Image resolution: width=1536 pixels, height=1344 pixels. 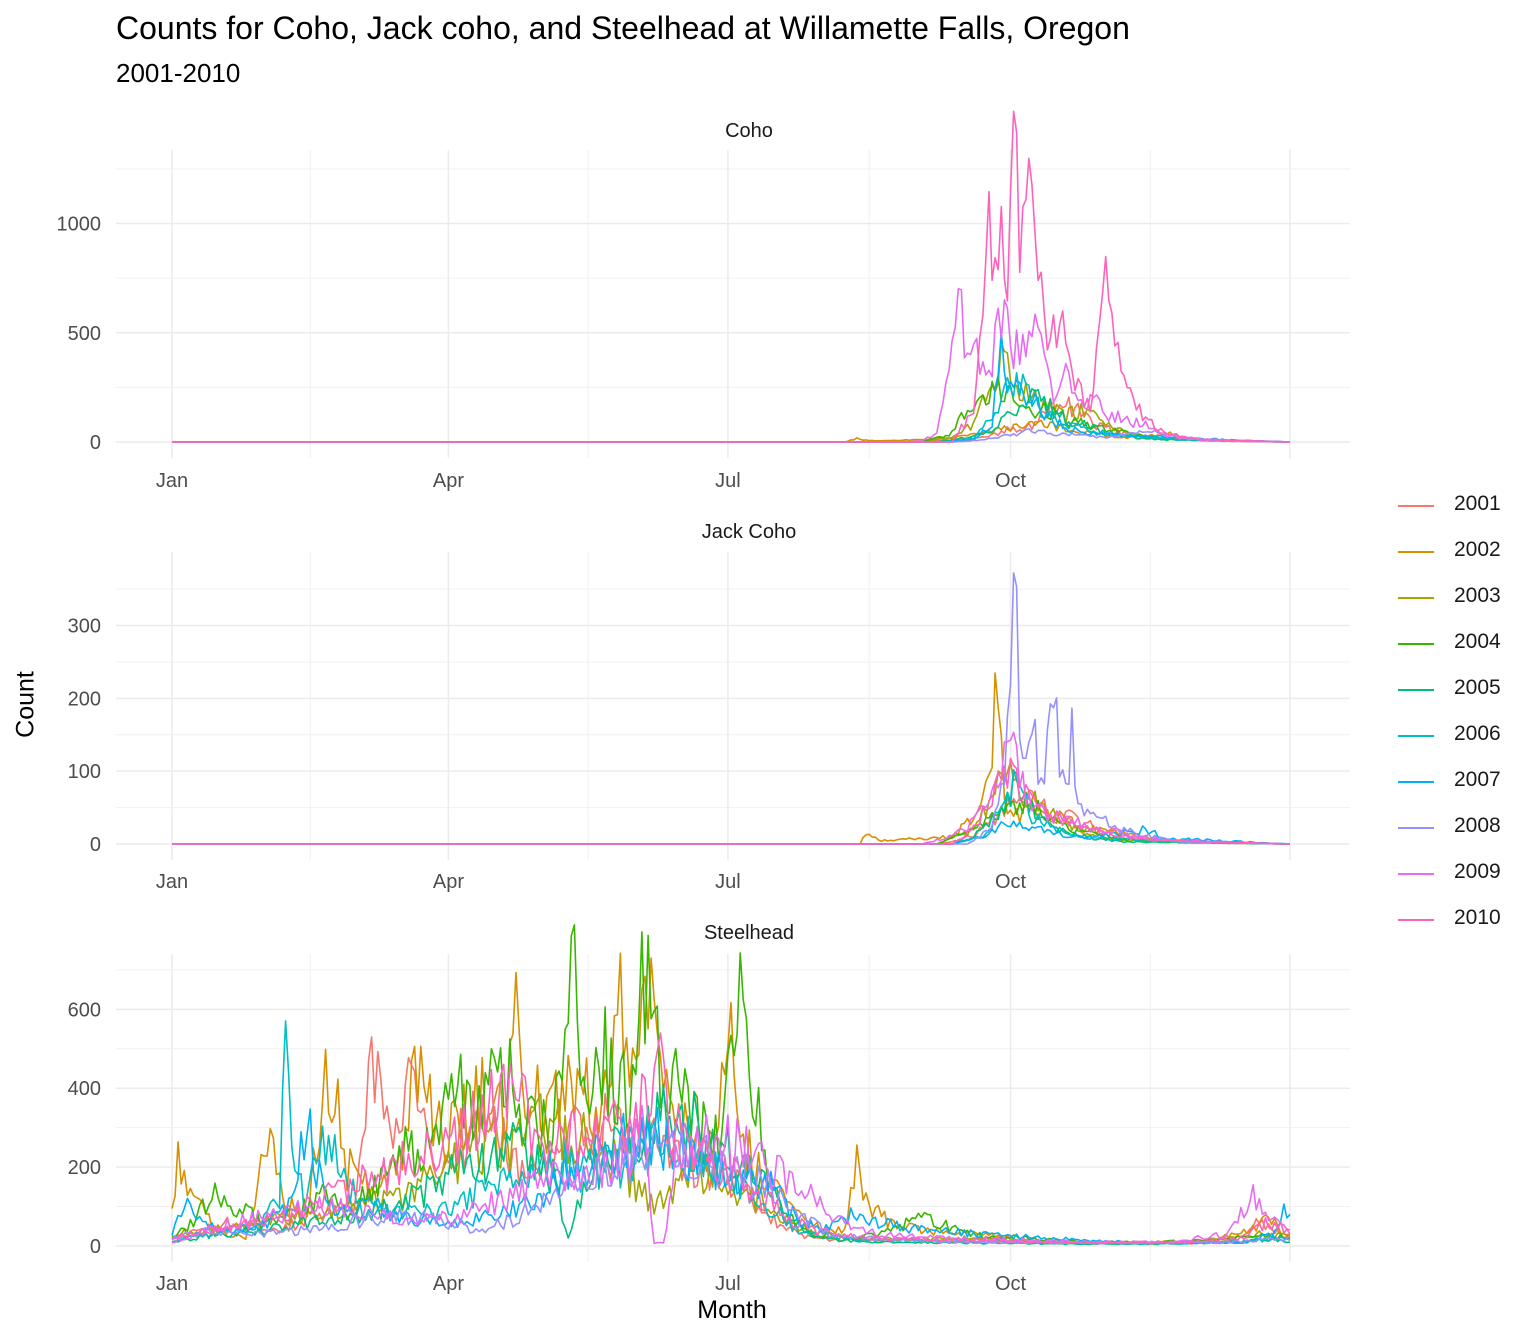 What do you see at coordinates (84, 627) in the screenshot?
I see `y-tick-label: 300` at bounding box center [84, 627].